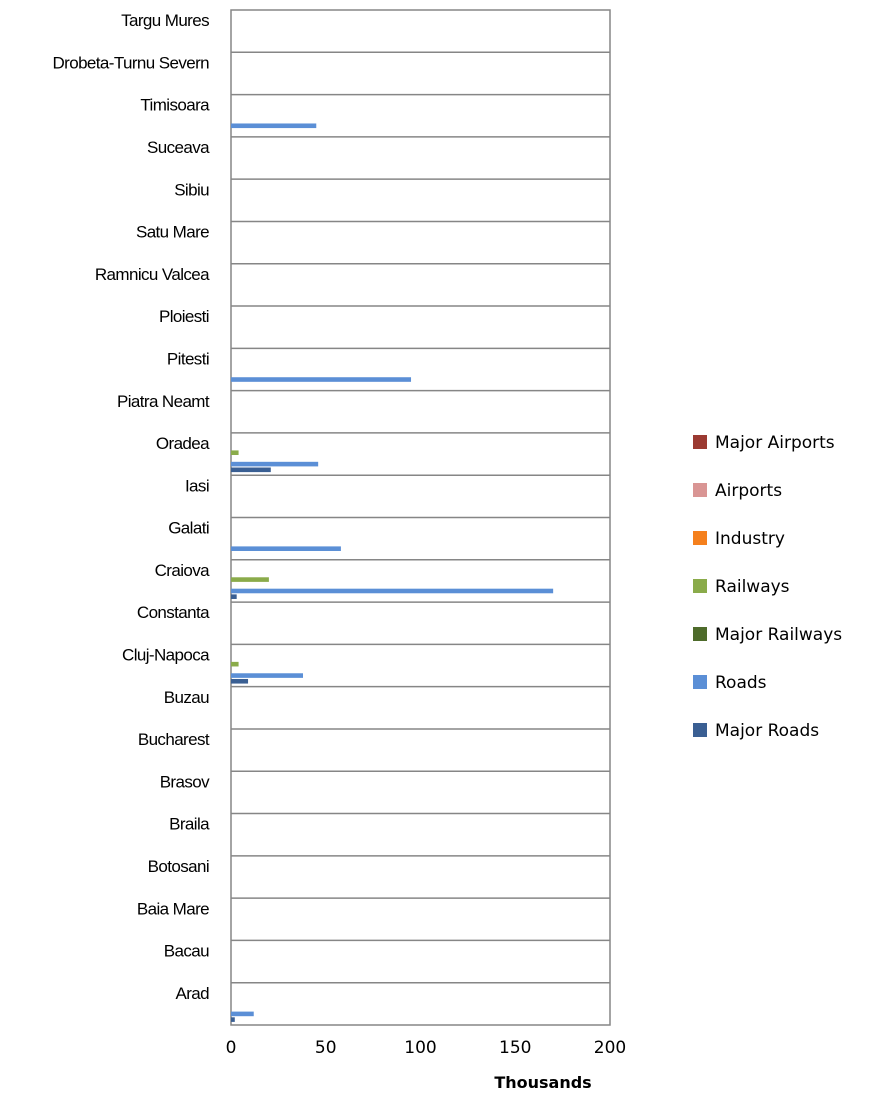 Image resolution: width=884 pixels, height=1098 pixels. What do you see at coordinates (191, 189) in the screenshot?
I see `category-label: Sibiu` at bounding box center [191, 189].